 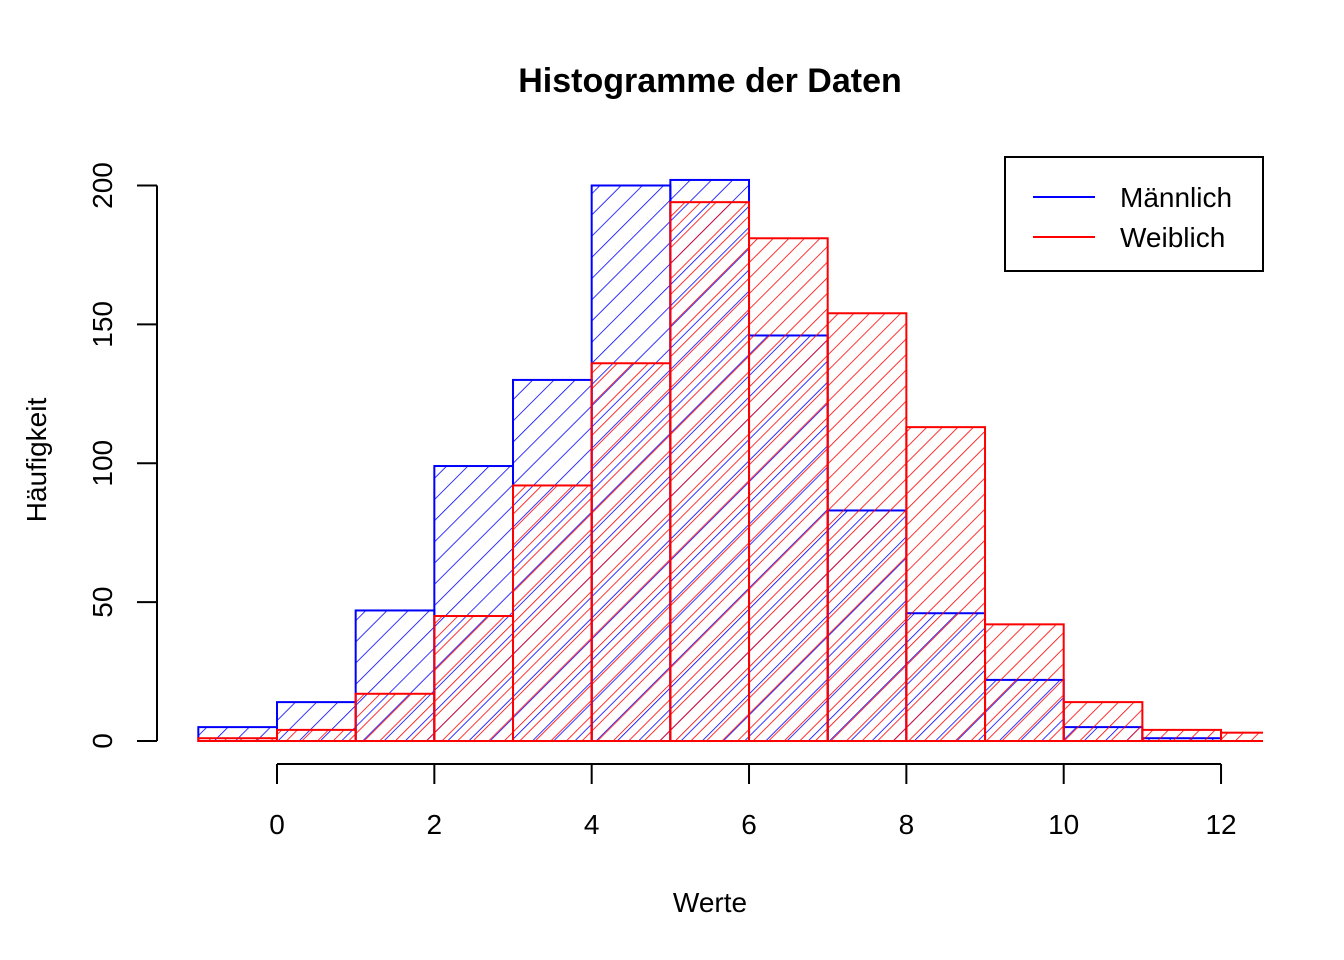 I want to click on x-tick-label: 10, so click(x=1063, y=824).